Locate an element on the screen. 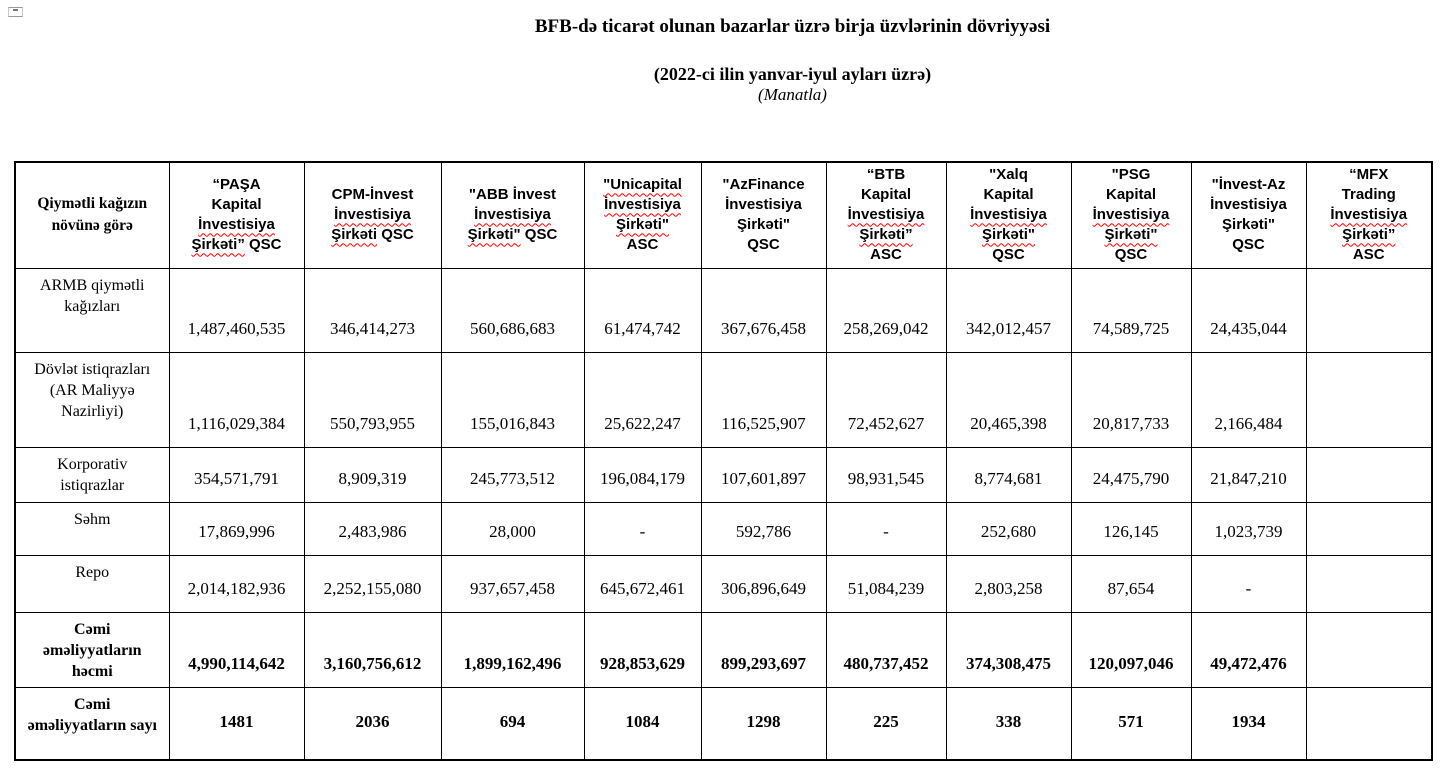 The image size is (1445, 774). cell-xalq-kapital: 374,308,475 is located at coordinates (1008, 649).